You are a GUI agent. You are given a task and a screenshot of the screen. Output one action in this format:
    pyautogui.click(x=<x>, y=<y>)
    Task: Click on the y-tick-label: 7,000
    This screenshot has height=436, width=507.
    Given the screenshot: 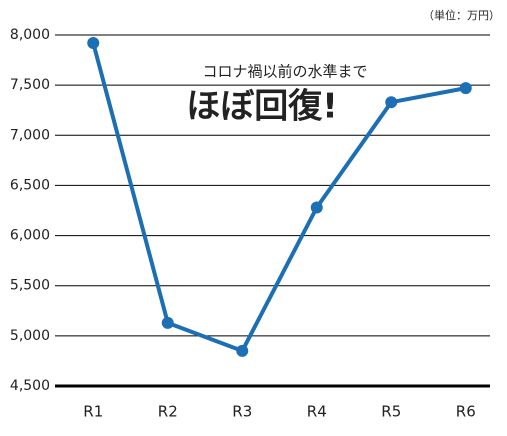 What is the action you would take?
    pyautogui.click(x=30, y=135)
    